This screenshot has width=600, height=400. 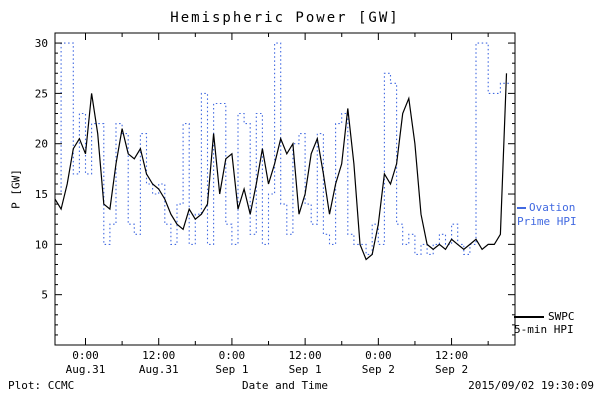 What do you see at coordinates (44, 295) in the screenshot?
I see `y-tick-label: 5` at bounding box center [44, 295].